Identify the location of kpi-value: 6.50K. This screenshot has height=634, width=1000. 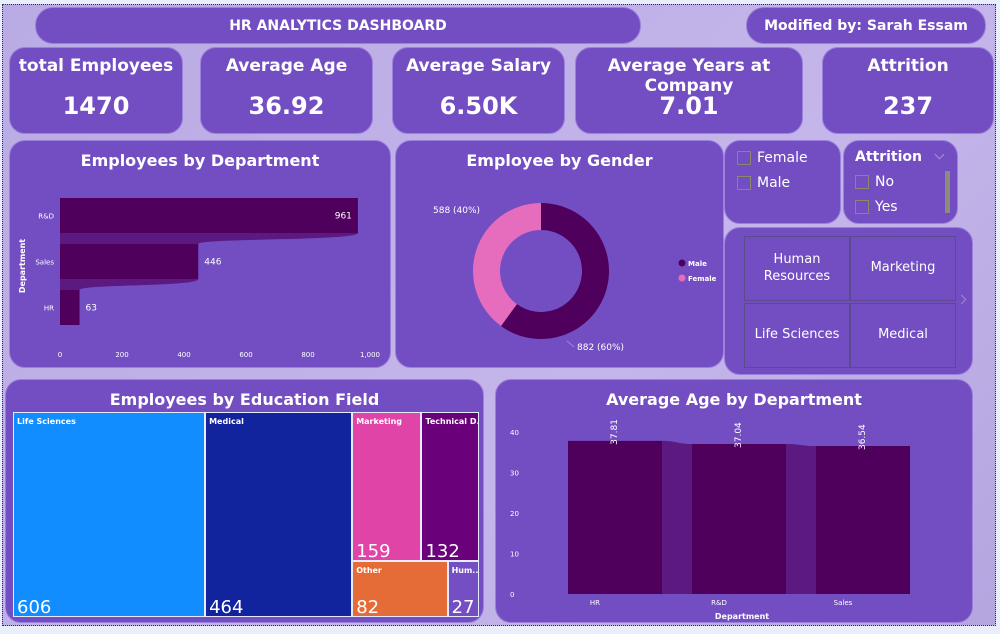
(478, 106).